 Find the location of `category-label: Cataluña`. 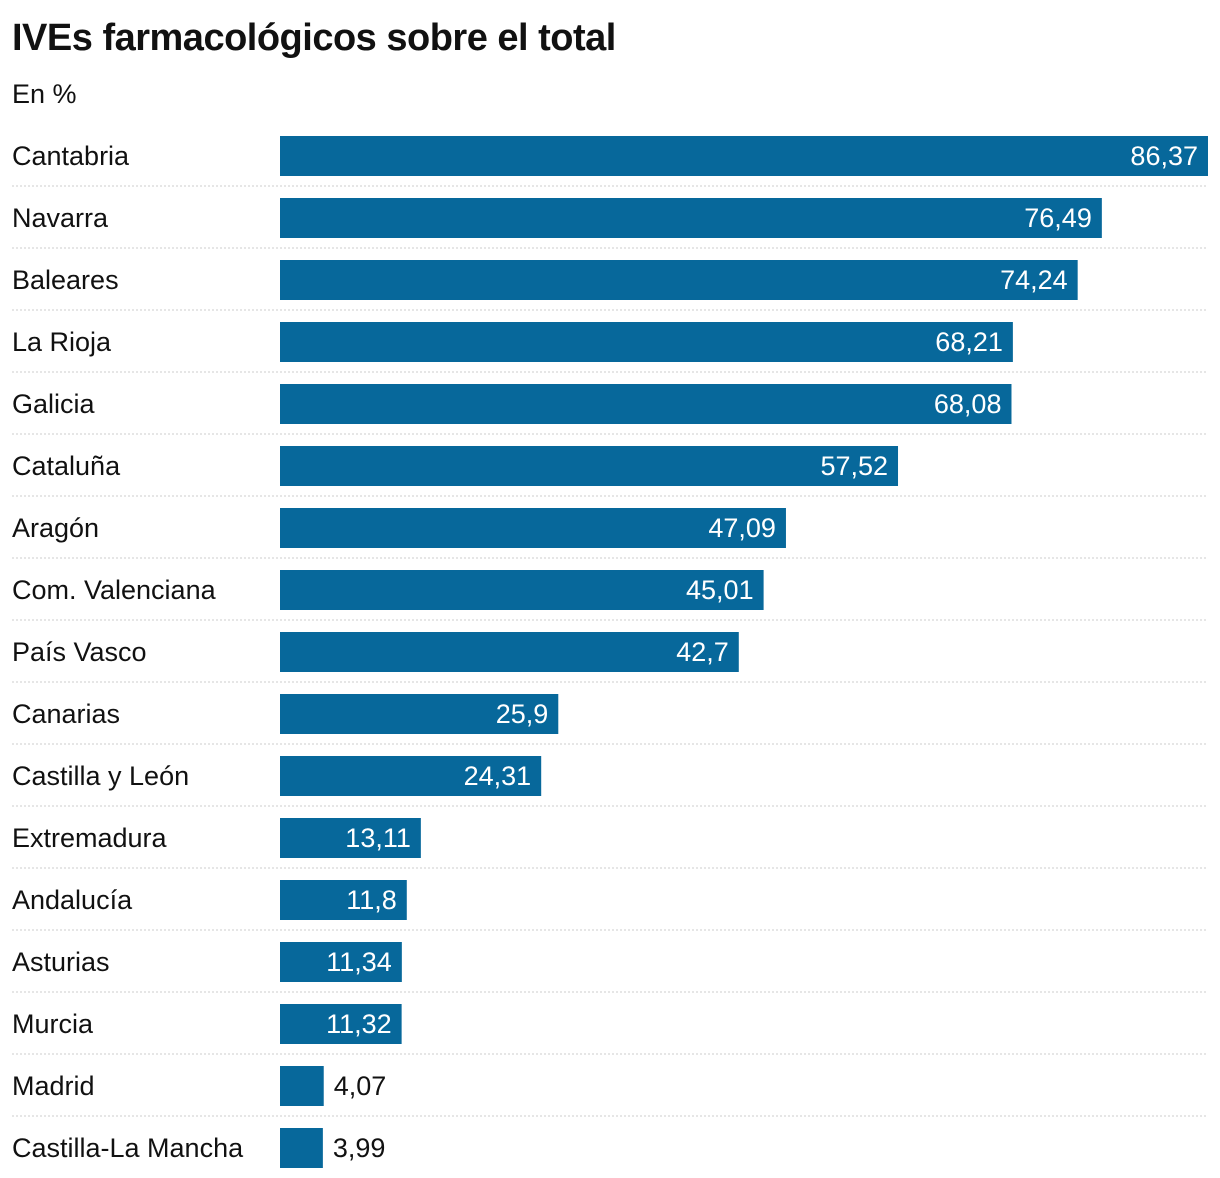

category-label: Cataluña is located at coordinates (66, 466).